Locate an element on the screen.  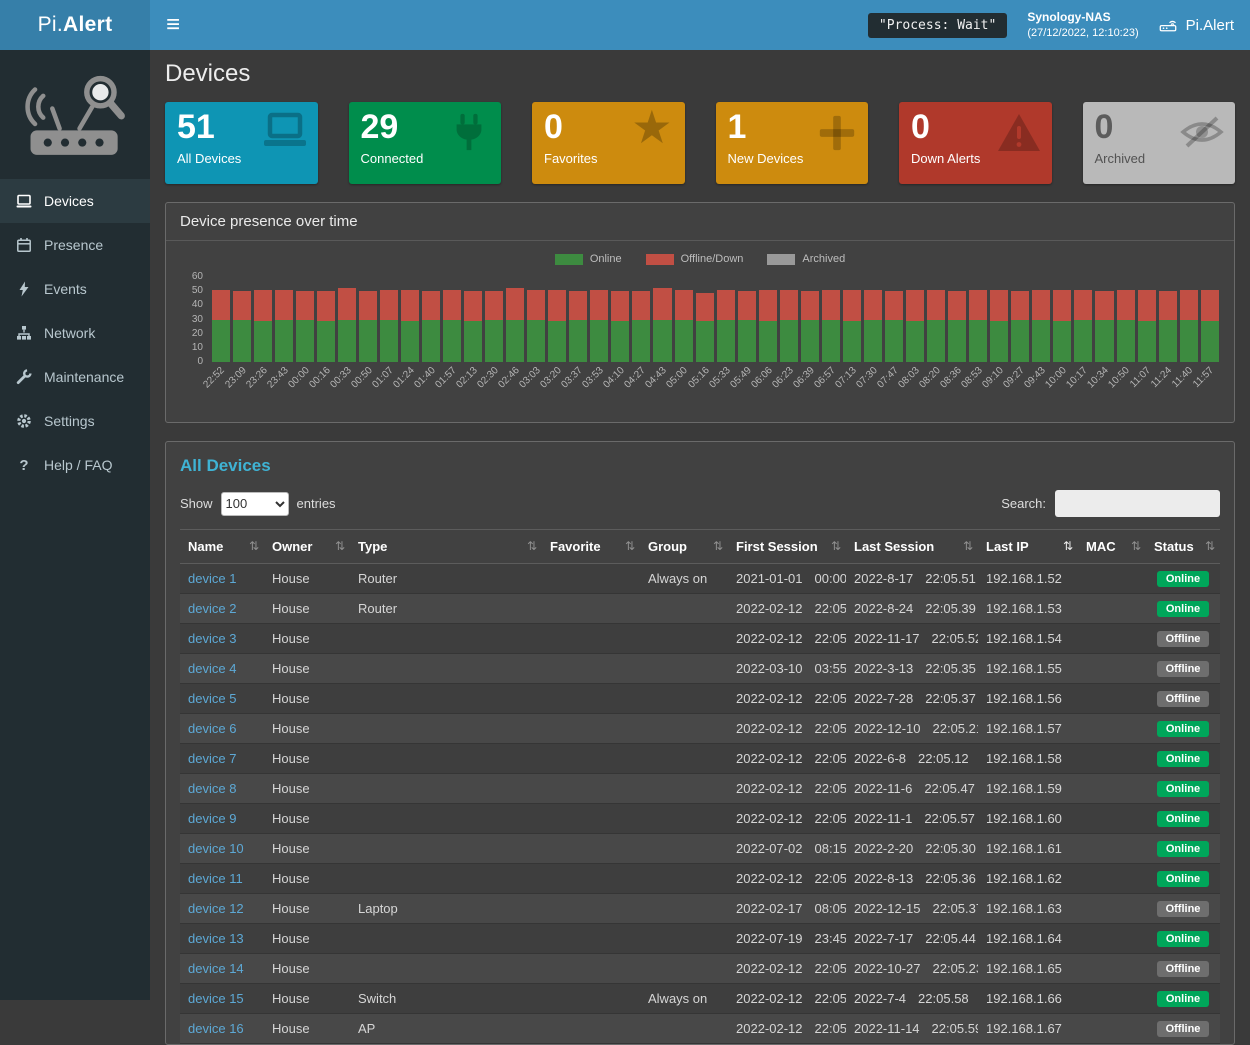
name-cell: device 6 is located at coordinates (222, 729).